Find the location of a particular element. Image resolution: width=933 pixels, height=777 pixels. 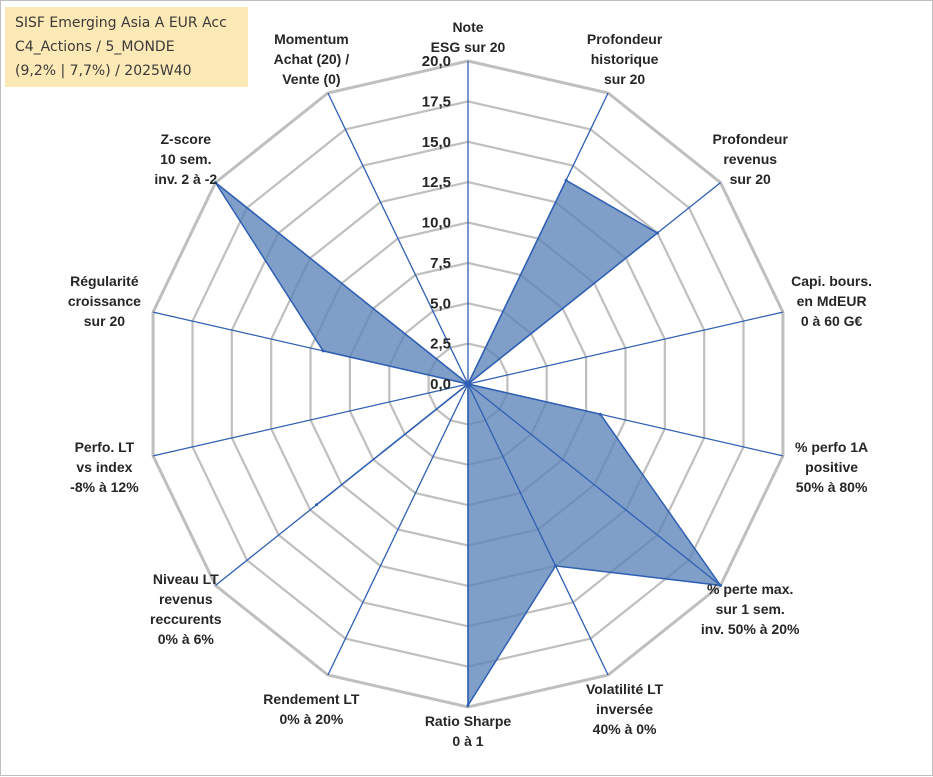

axis-label: croissance is located at coordinates (104, 301).